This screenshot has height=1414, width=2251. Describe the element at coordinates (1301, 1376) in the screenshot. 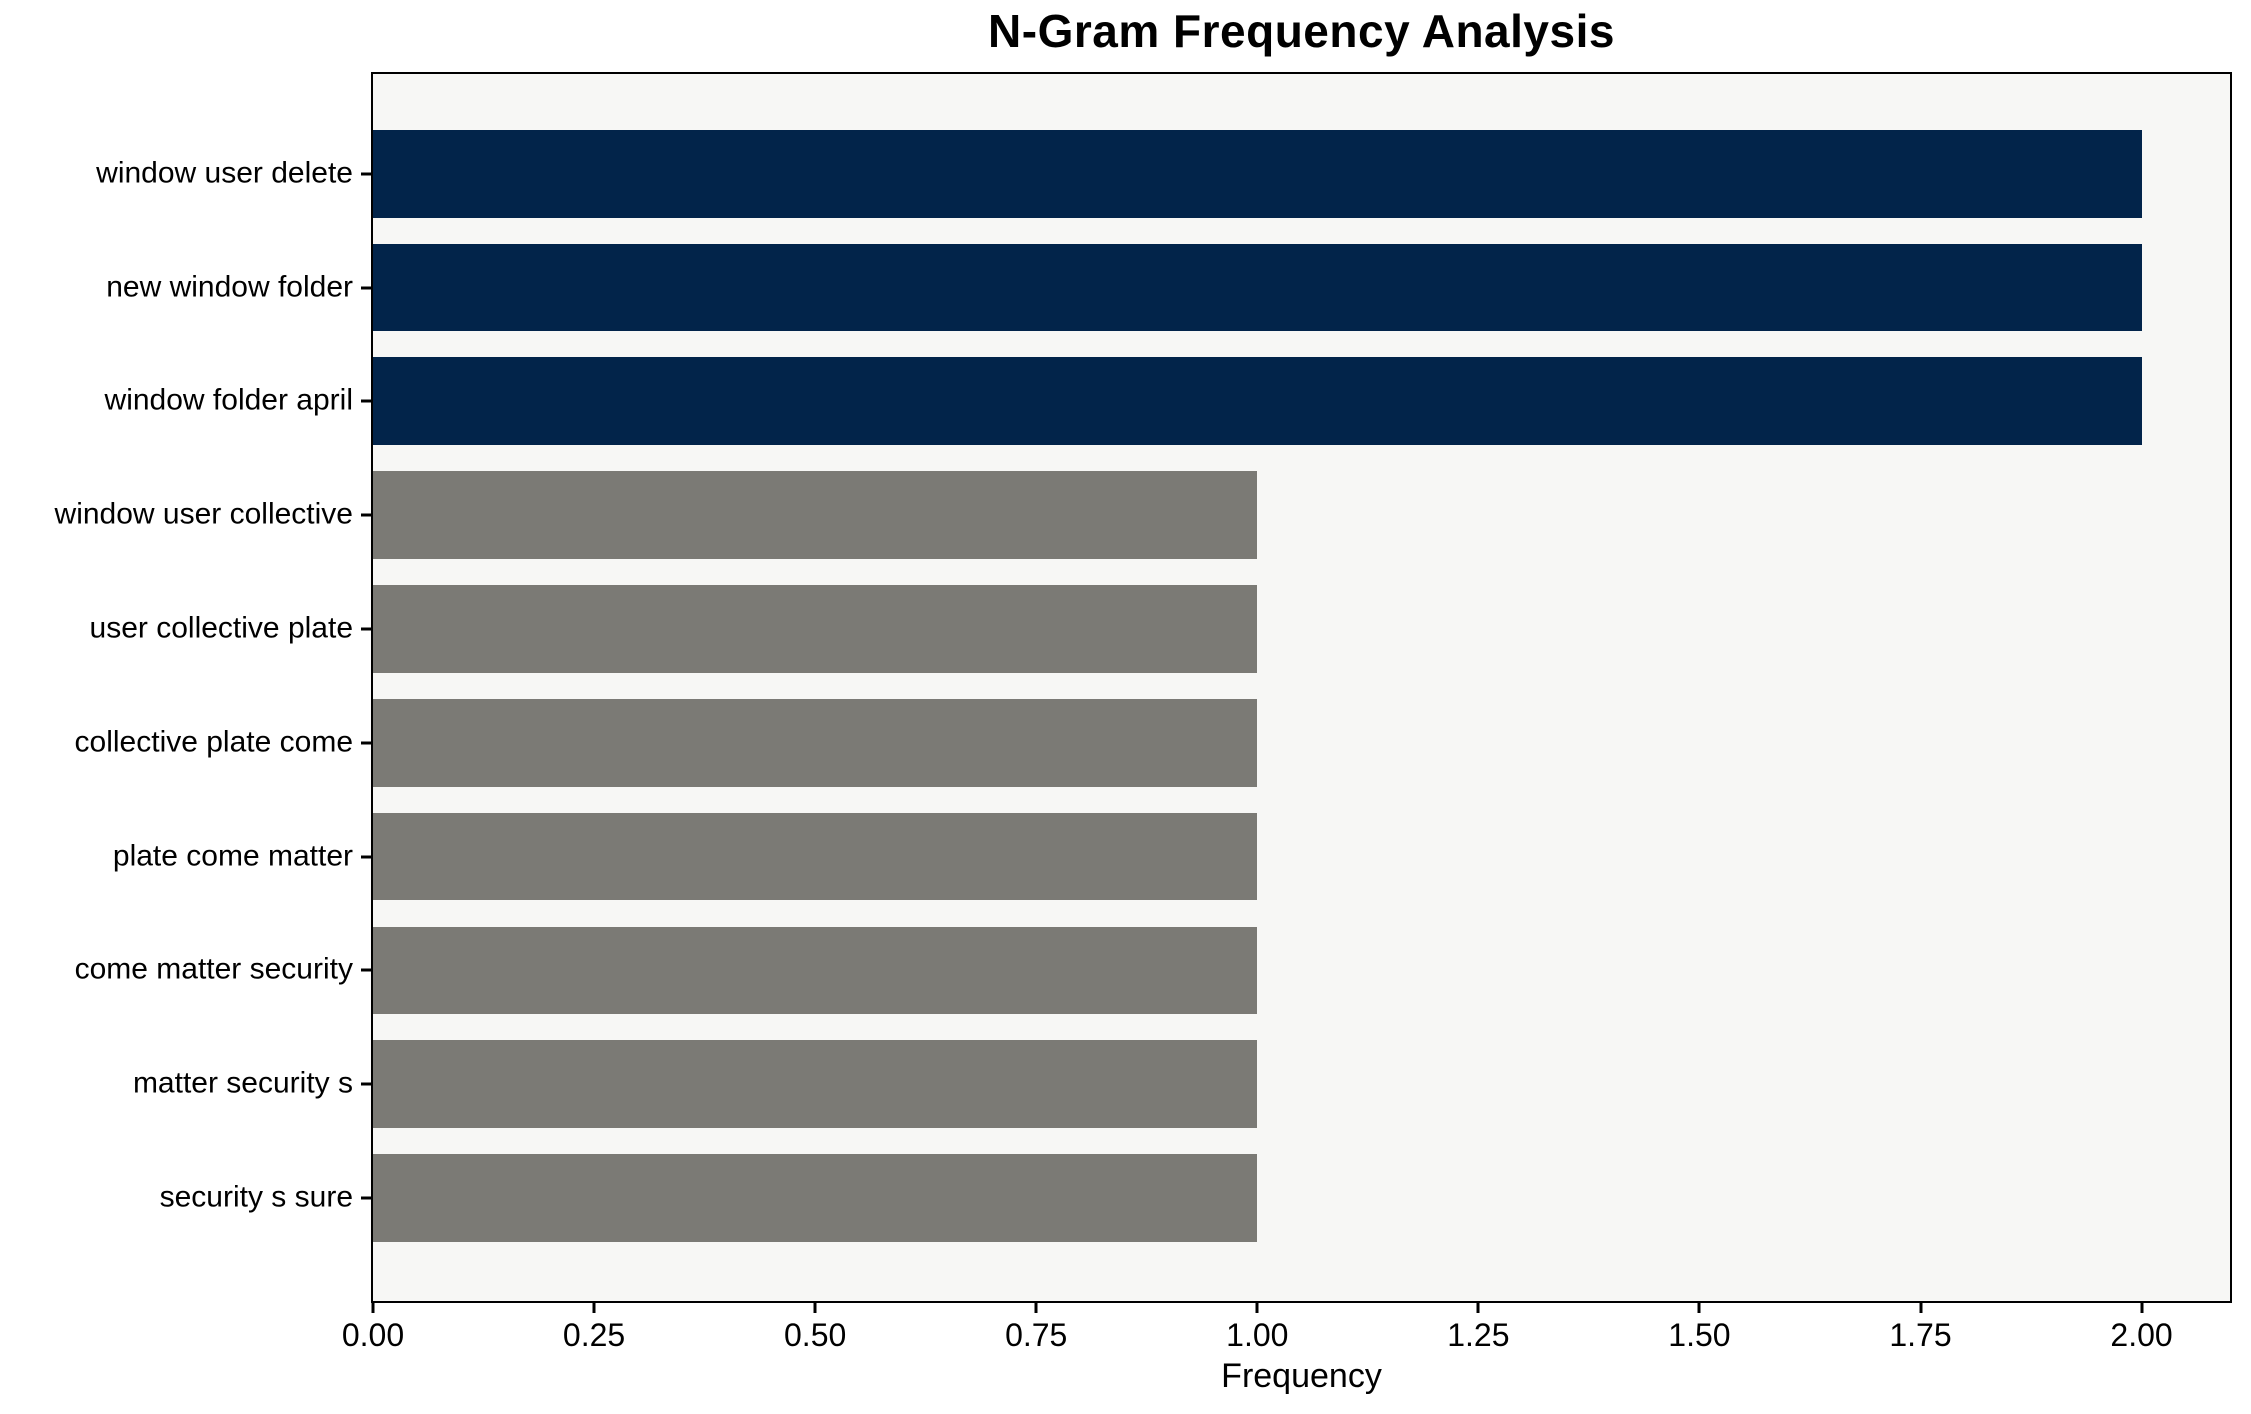

I see `x-axis-label: Frequency` at that location.